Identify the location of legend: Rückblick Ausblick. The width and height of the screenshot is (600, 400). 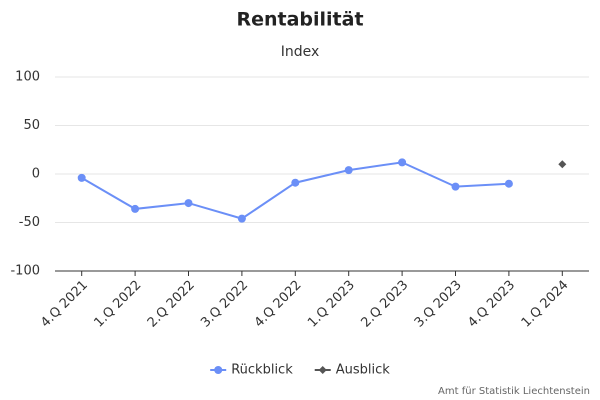
(300, 370).